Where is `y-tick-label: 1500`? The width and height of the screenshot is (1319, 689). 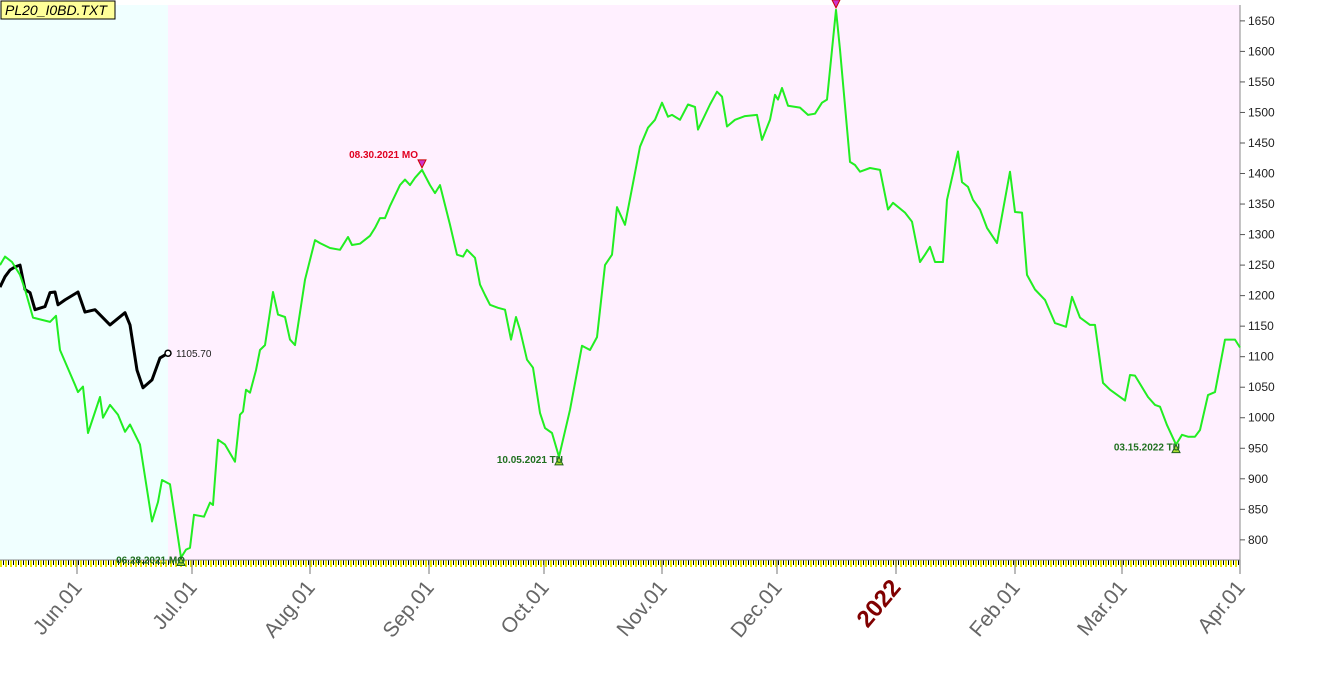
y-tick-label: 1500 is located at coordinates (1261, 112).